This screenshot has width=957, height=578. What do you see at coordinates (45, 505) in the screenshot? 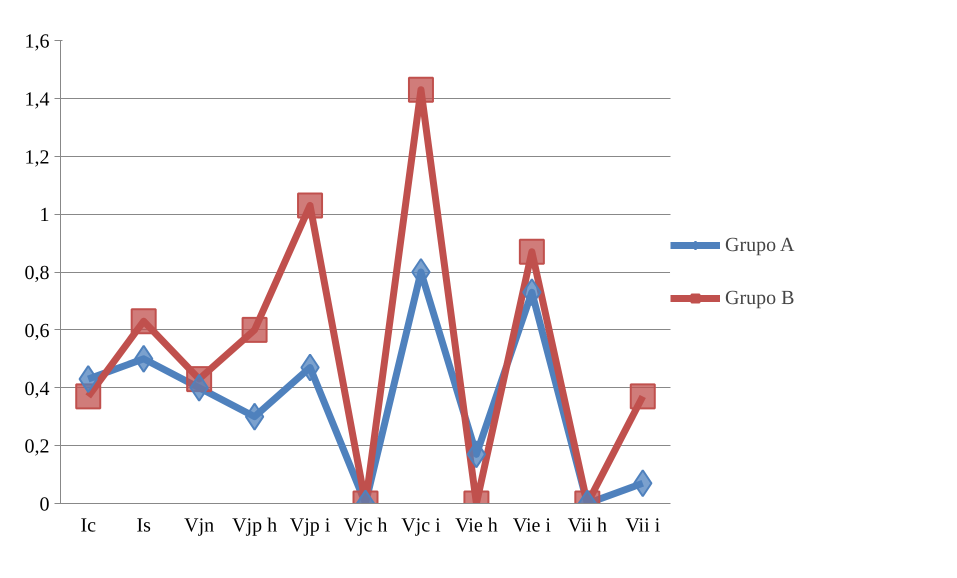
I see `y-tick-label: 0` at bounding box center [45, 505].